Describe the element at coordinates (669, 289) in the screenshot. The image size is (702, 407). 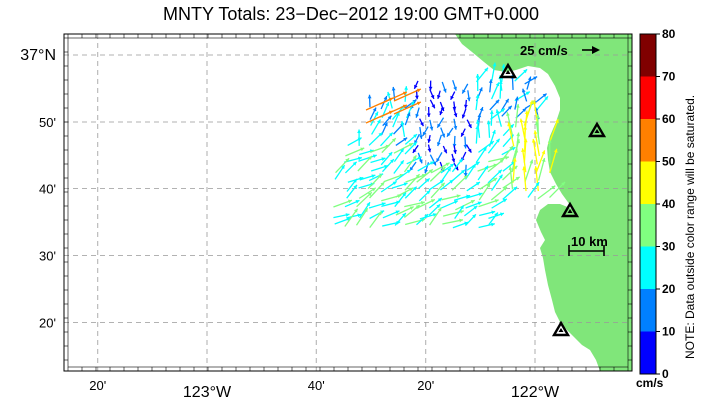
I see `colorbar-tick-label: 20` at that location.